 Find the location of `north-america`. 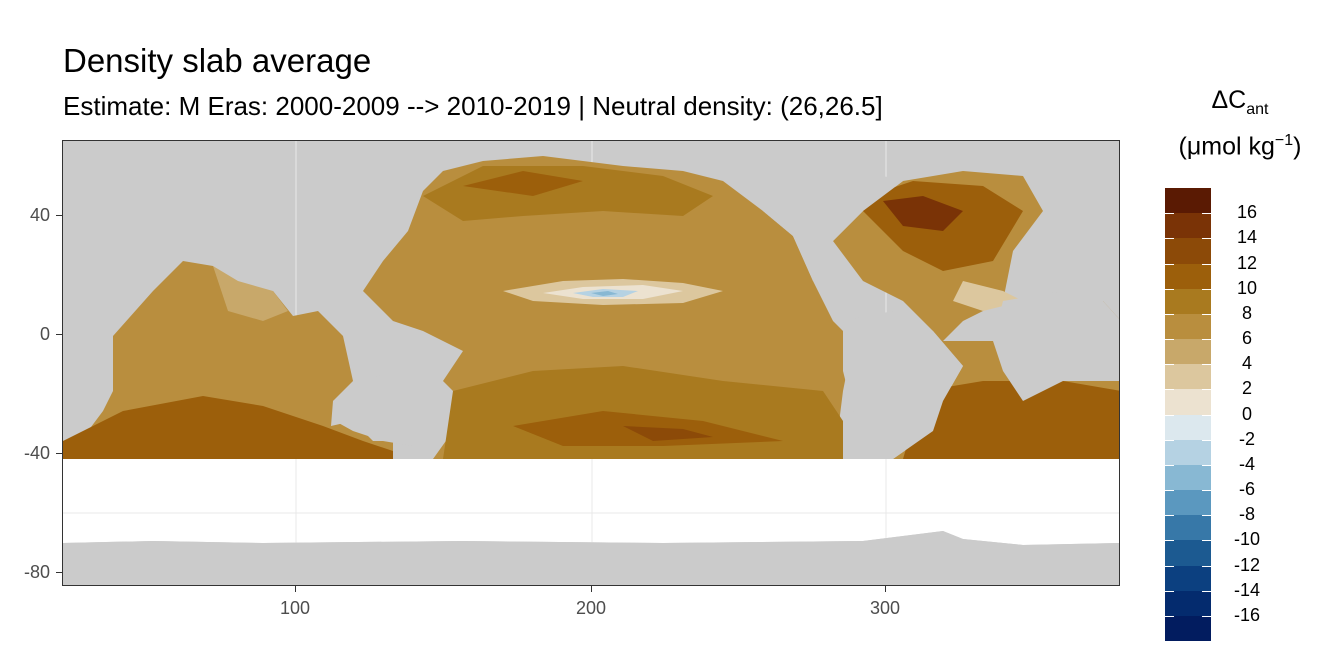

north-america is located at coordinates (823, 223).